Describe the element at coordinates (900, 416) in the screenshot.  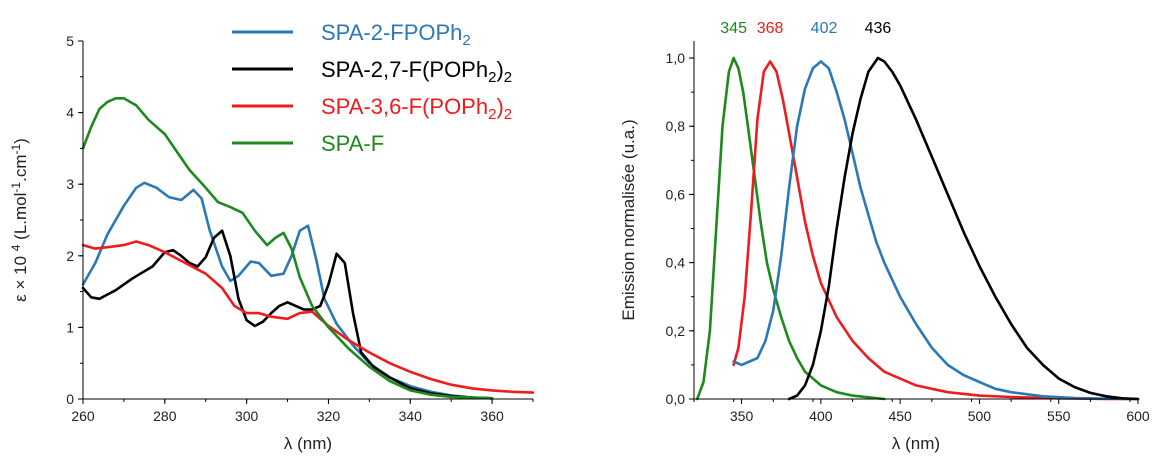
I see `x-tick-label: 450` at that location.